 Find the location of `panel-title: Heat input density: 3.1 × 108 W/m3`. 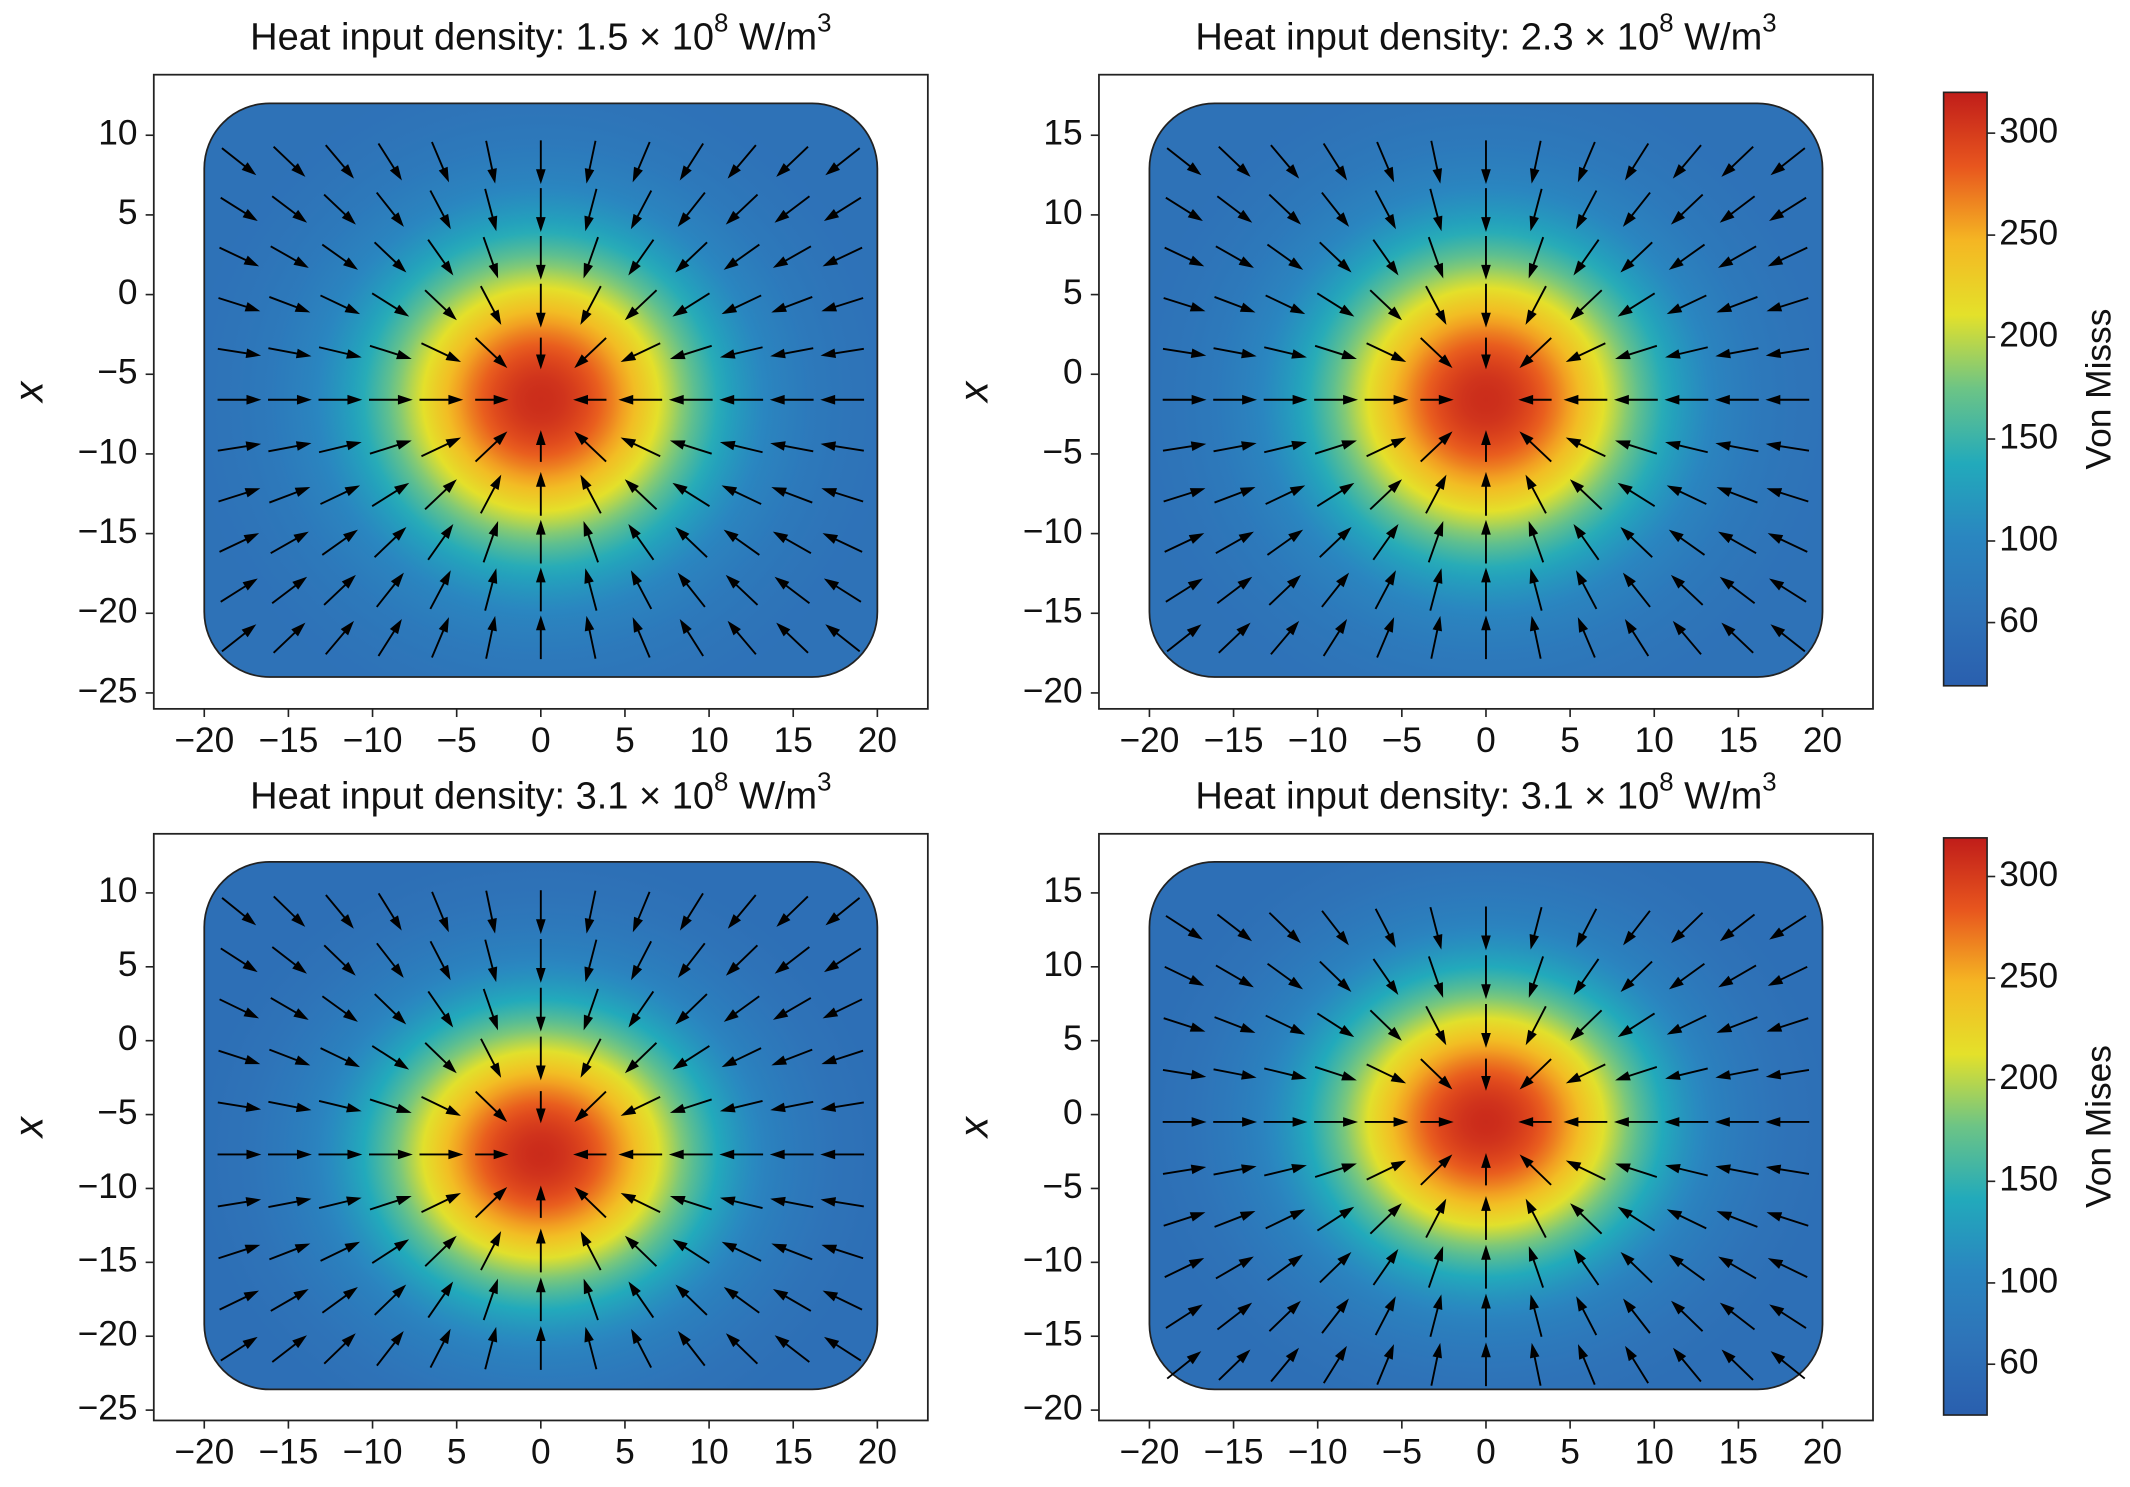

panel-title: Heat input density: 3.1 × 108 W/m3 is located at coordinates (1485, 792).